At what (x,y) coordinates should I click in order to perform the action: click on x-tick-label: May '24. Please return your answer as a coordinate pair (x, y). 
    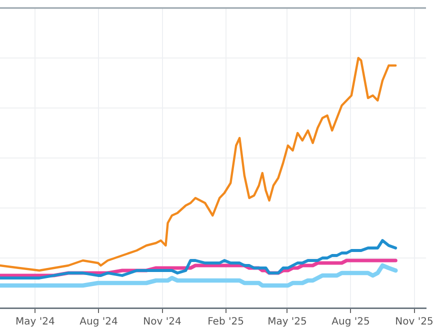
    Looking at the image, I should click on (35, 322).